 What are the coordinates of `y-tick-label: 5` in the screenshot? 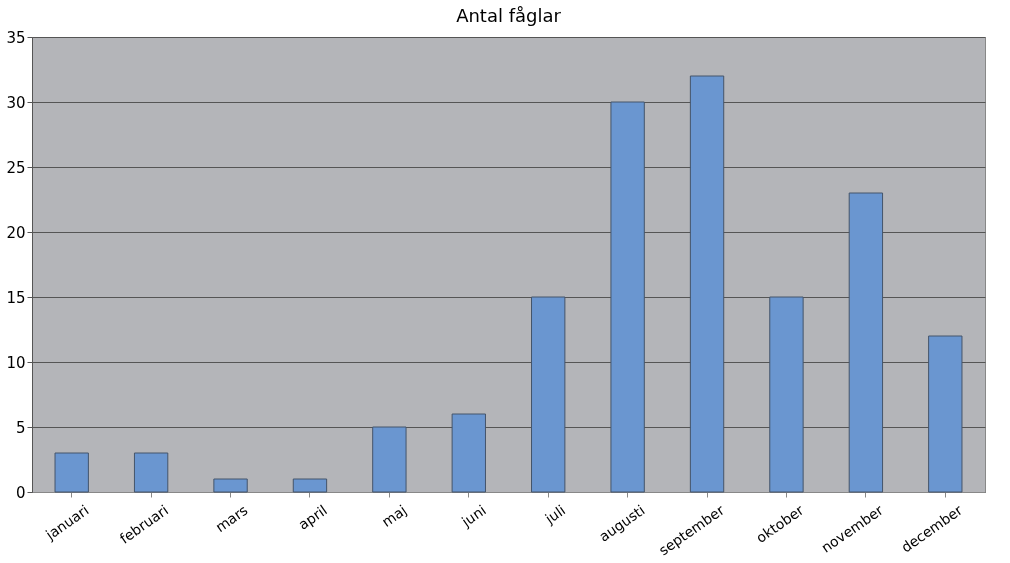 It's located at (20, 427).